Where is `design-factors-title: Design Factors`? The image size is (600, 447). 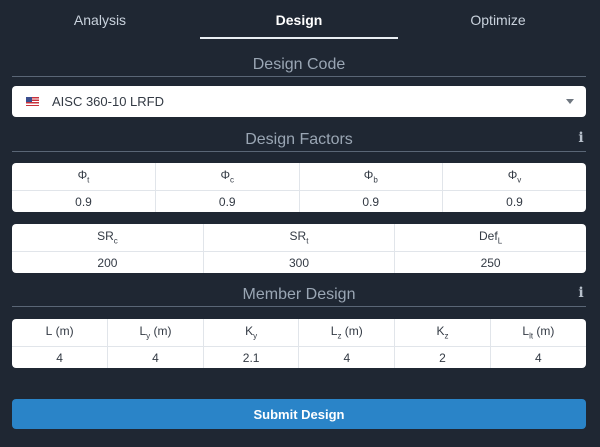
design-factors-title: Design Factors is located at coordinates (299, 139).